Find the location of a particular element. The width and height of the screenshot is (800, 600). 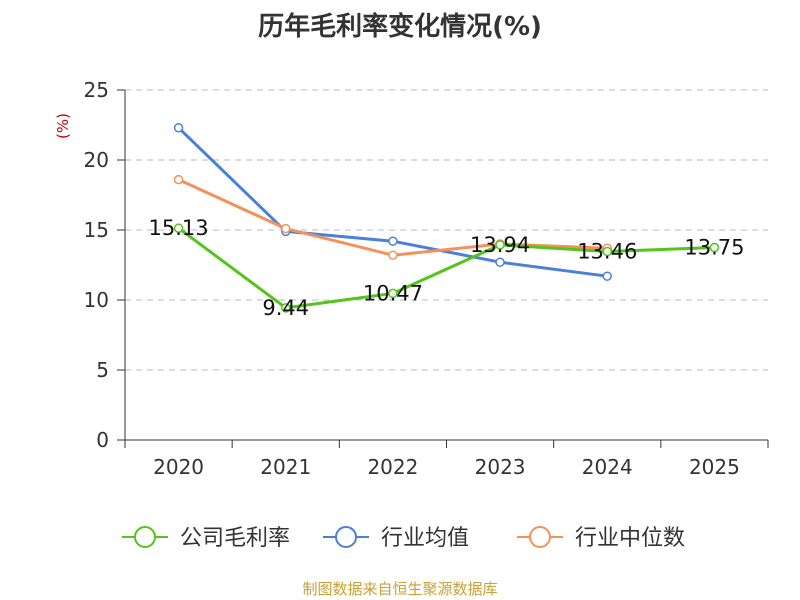

y-axis-label: (%) is located at coordinates (63, 126).